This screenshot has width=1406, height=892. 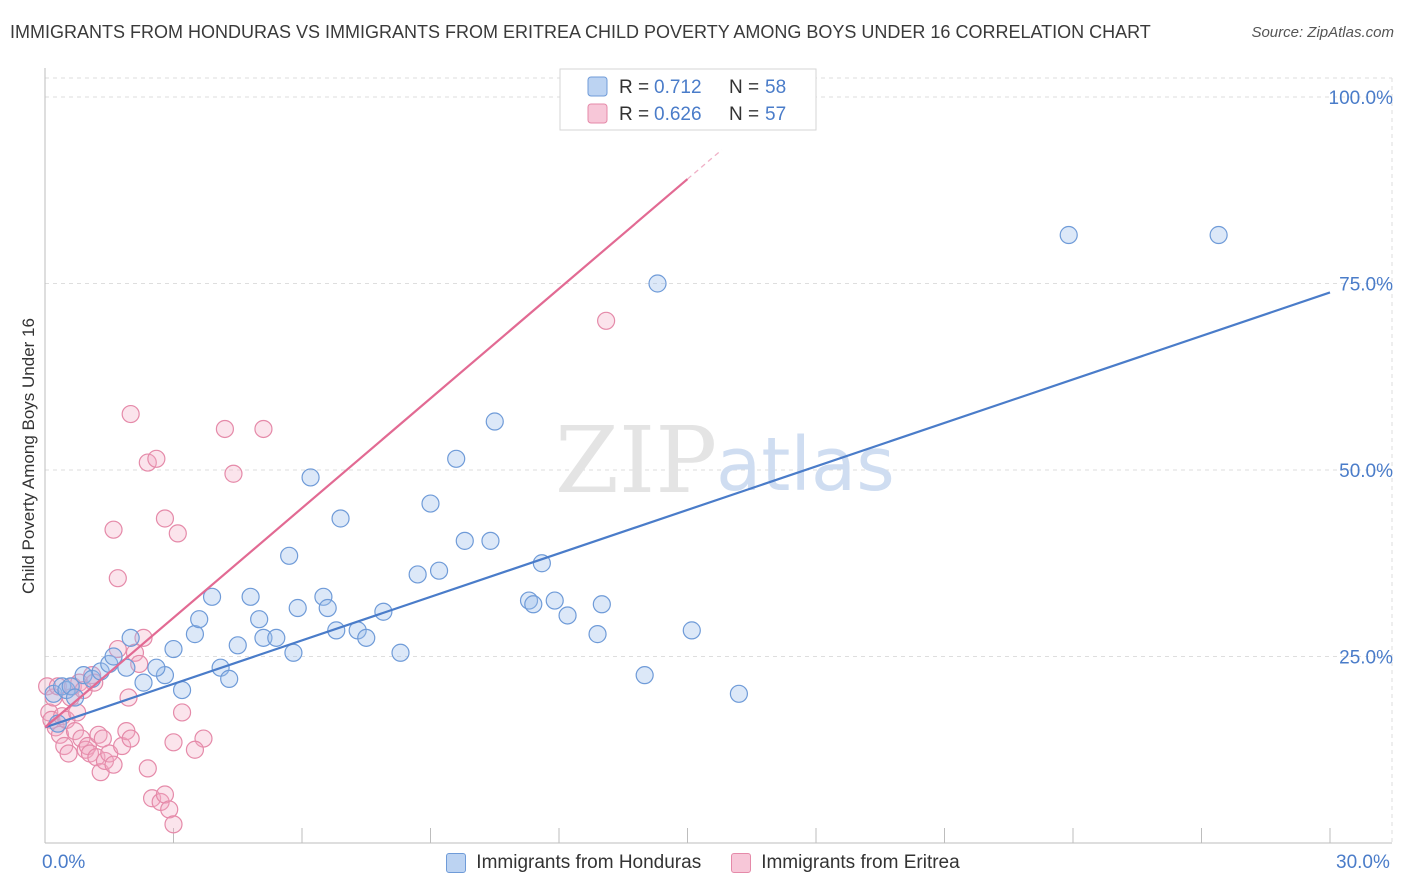 What do you see at coordinates (634, 114) in the screenshot?
I see `legend-r-label-eritrea: R =` at bounding box center [634, 114].